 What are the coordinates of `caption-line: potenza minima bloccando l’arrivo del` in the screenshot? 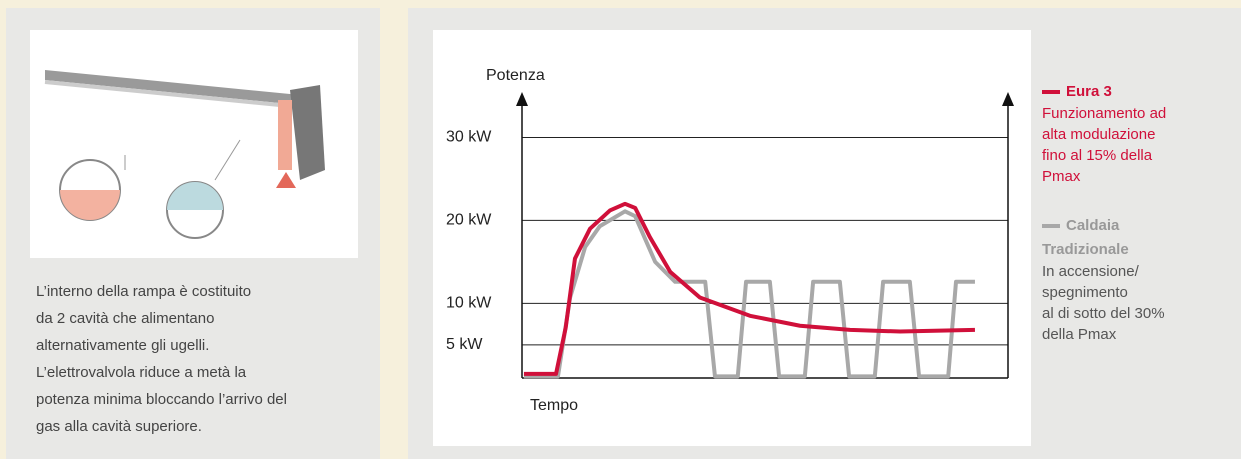 It's located at (161, 399).